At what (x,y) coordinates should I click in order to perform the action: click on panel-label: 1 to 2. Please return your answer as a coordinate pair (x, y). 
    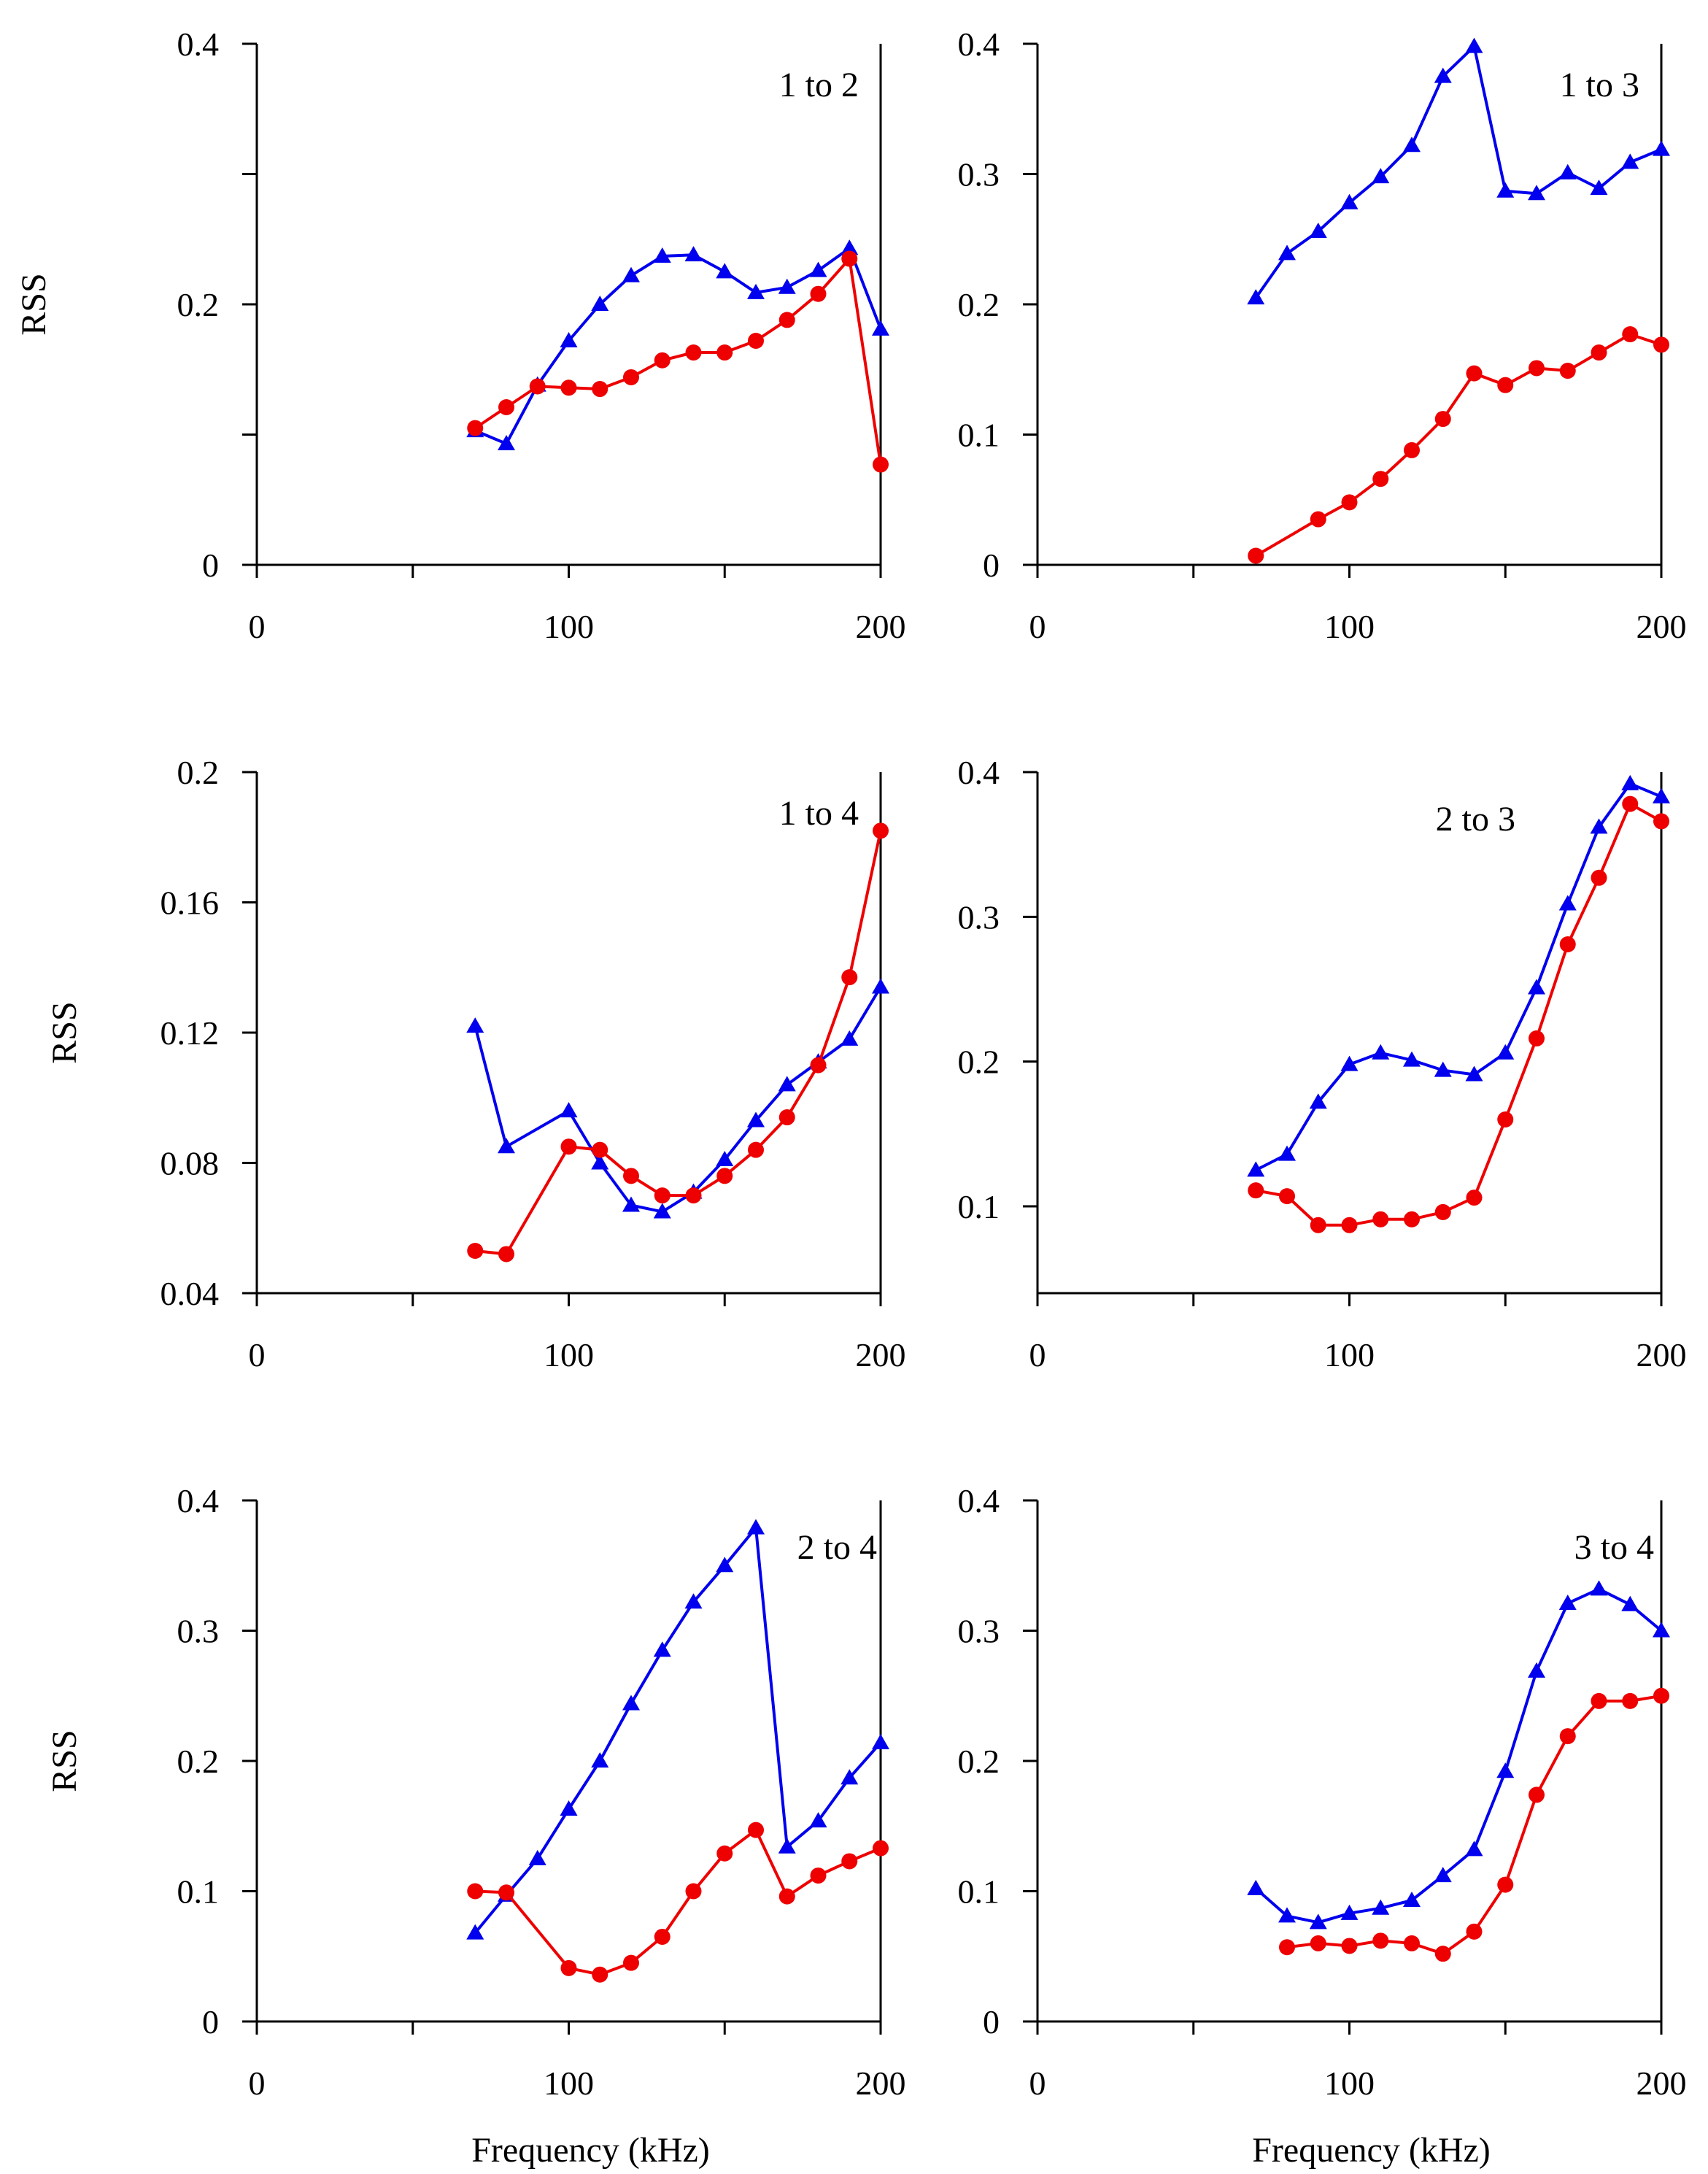
    Looking at the image, I should click on (819, 85).